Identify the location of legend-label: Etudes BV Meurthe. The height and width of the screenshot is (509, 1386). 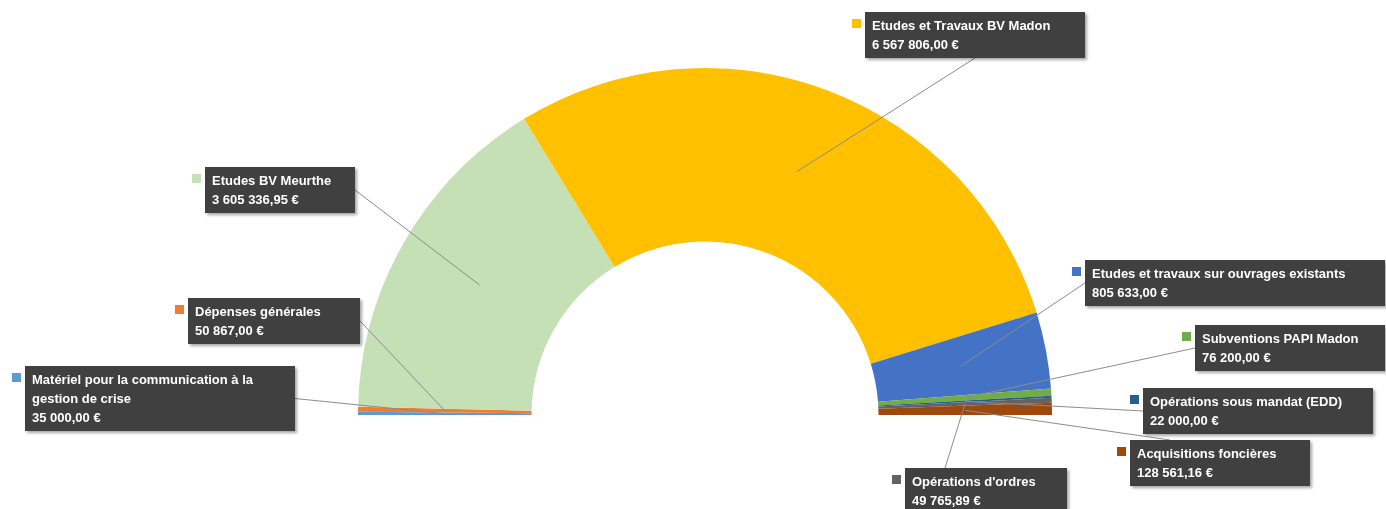
(272, 180).